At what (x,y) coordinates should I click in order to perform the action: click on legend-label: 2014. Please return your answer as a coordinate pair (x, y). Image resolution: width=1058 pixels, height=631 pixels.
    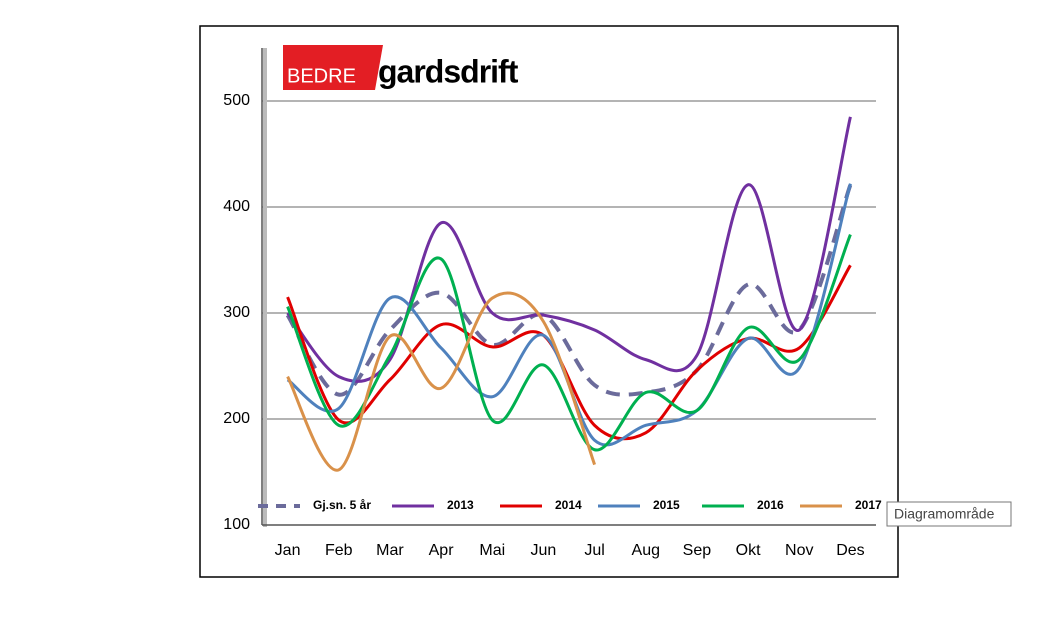
    Looking at the image, I should click on (568, 505).